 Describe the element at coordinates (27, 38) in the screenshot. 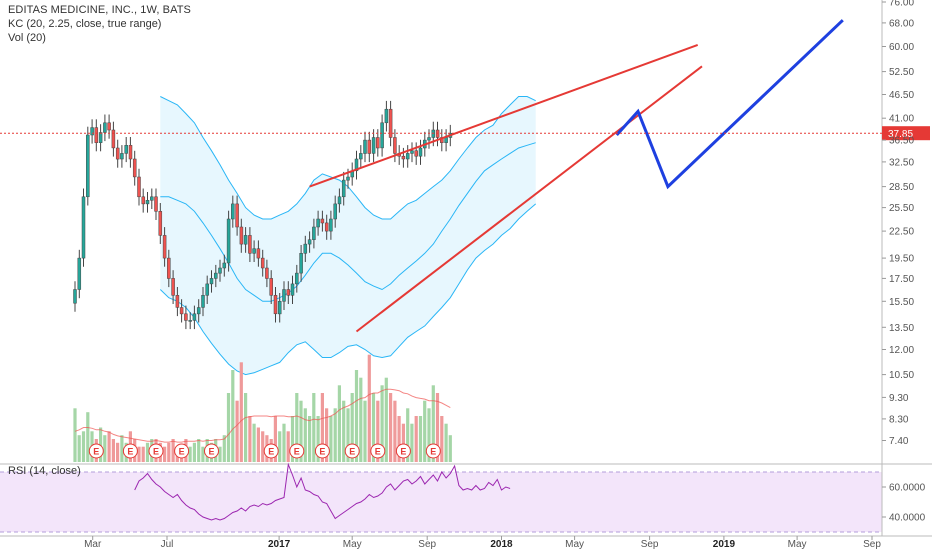

I see `volume-legend: Vol (20)` at that location.